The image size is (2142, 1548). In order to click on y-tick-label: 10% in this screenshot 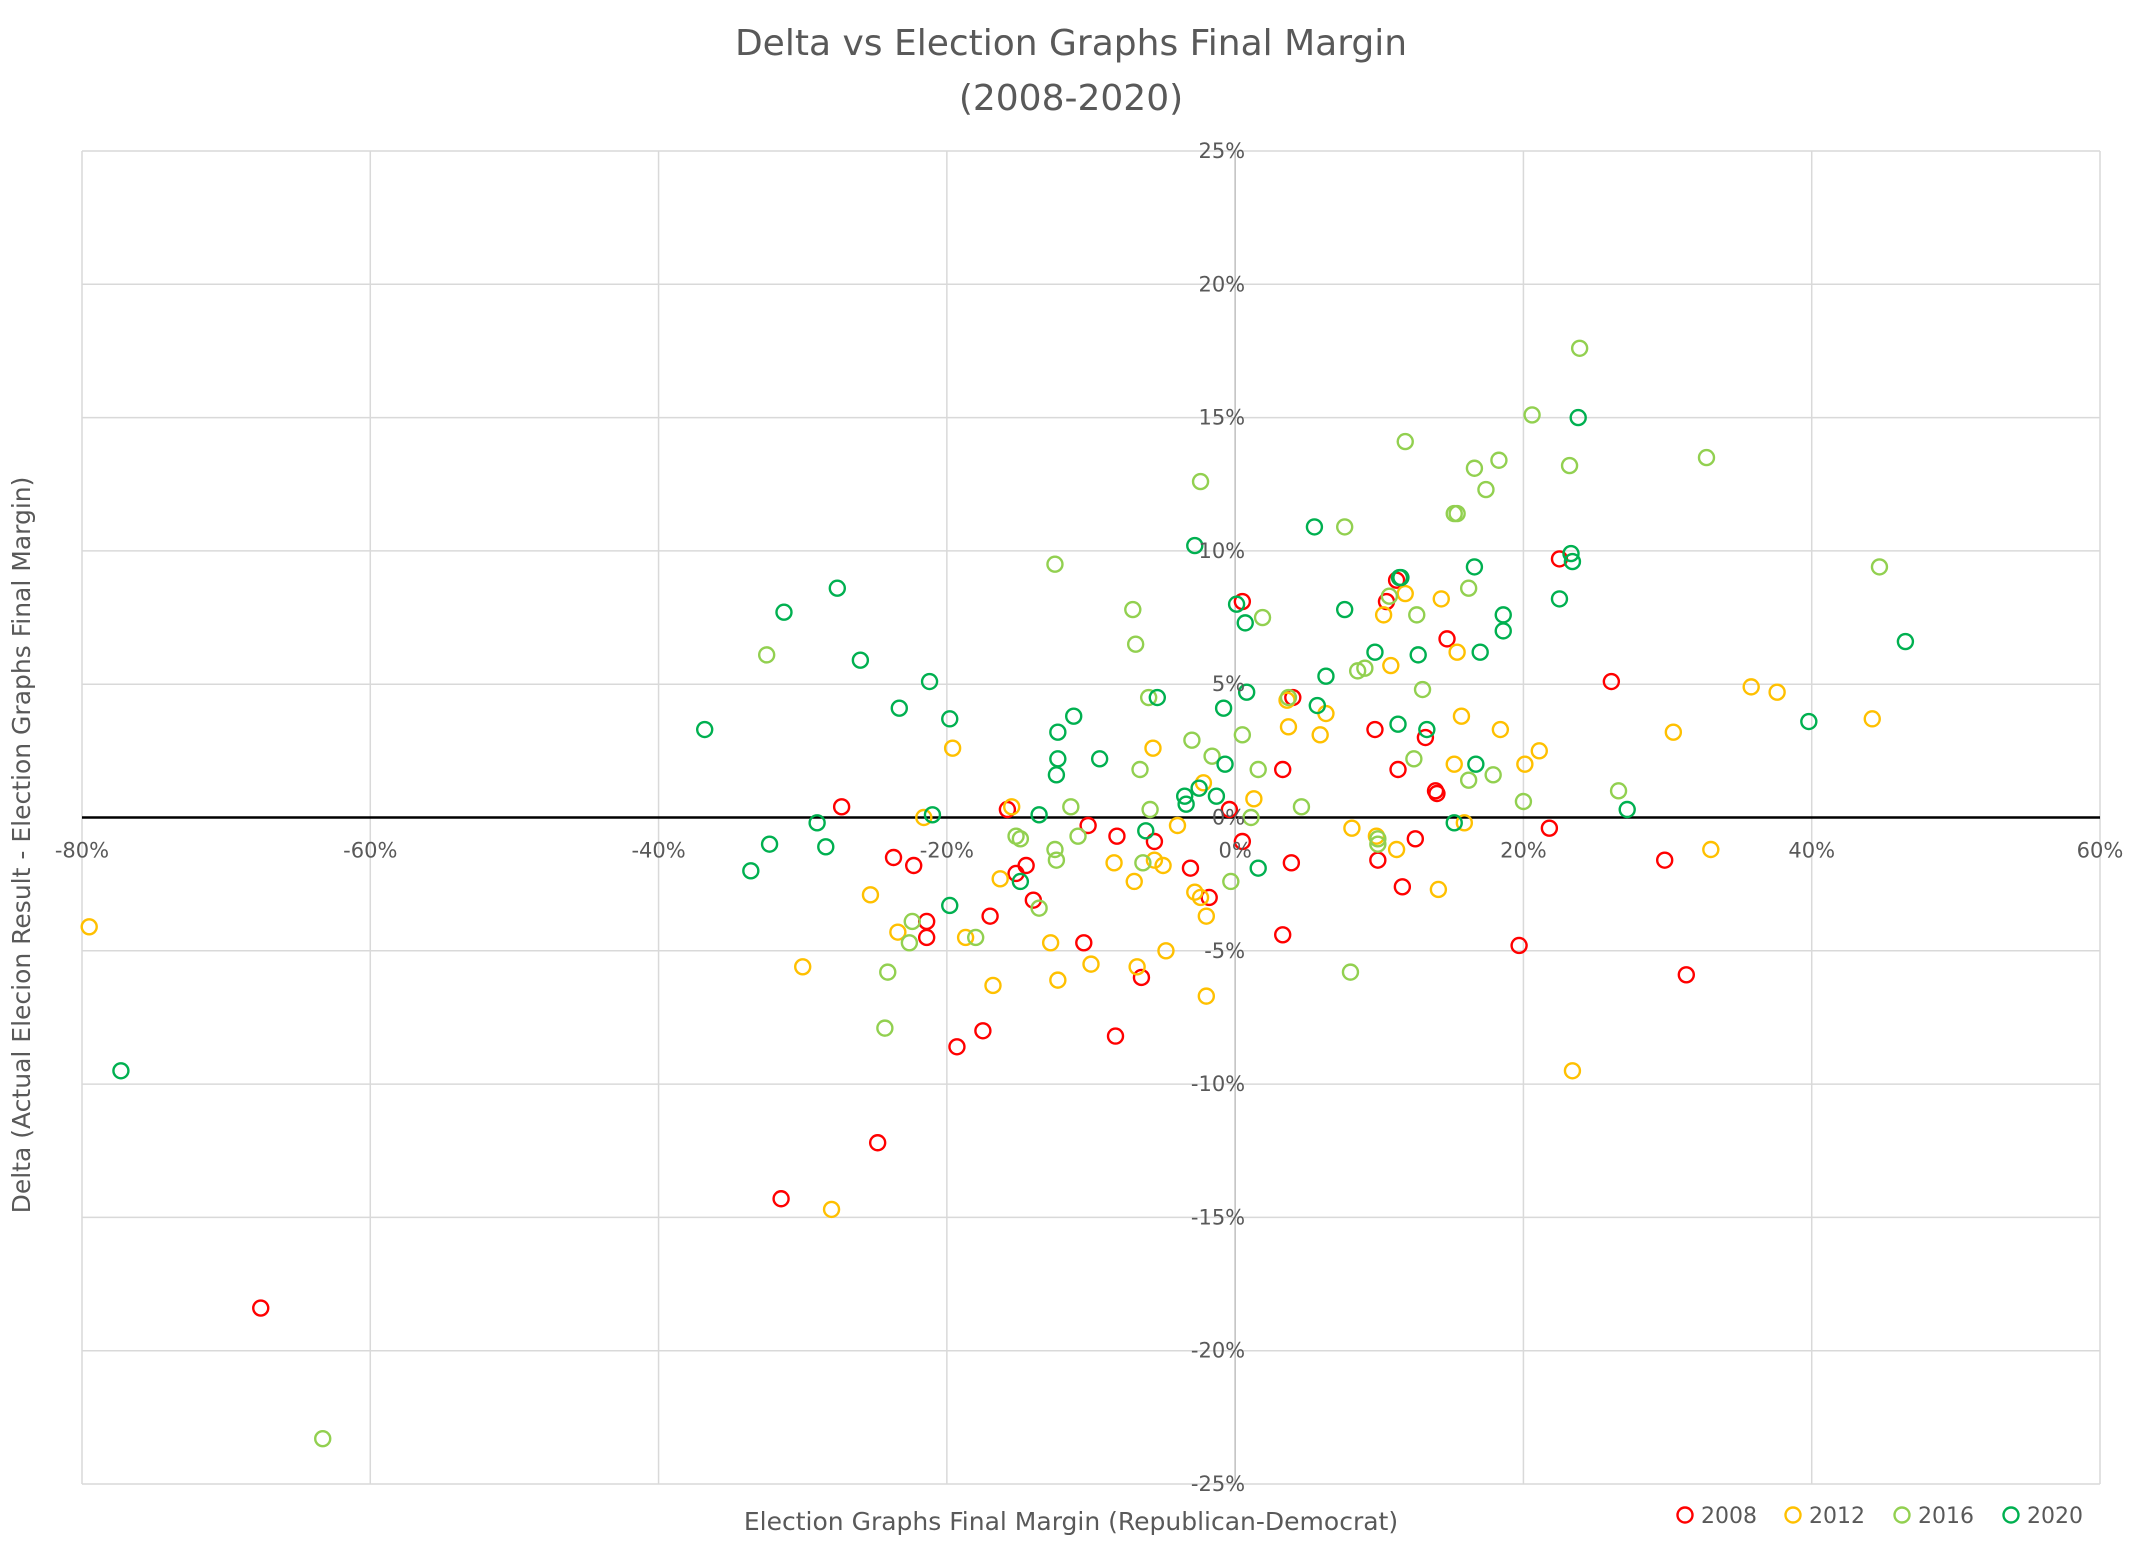, I will do `click(1221, 551)`.